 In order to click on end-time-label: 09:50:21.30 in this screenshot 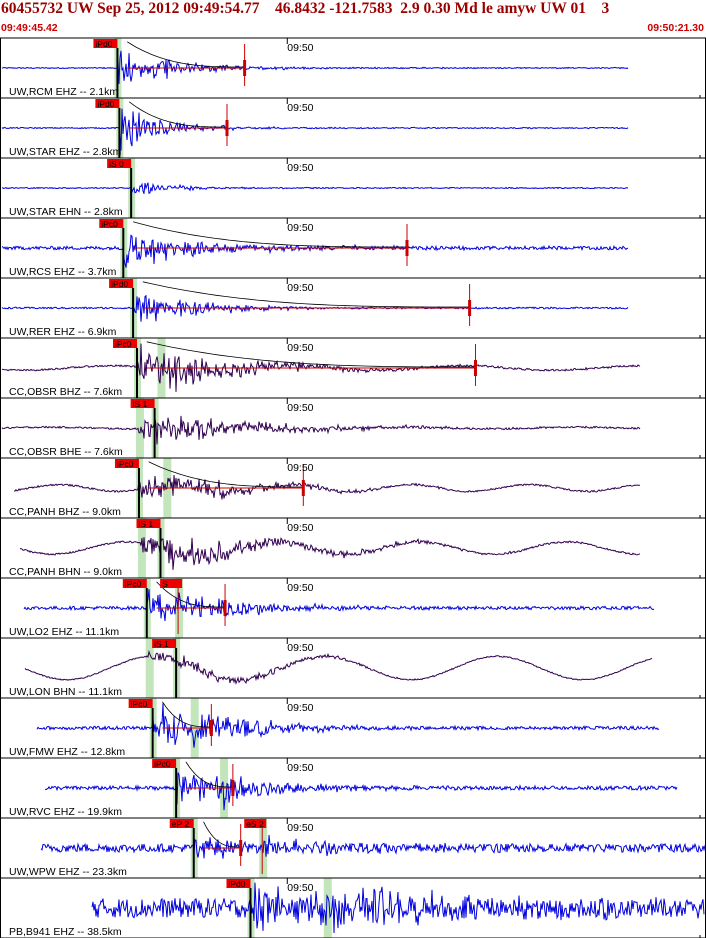, I will do `click(675, 28)`.